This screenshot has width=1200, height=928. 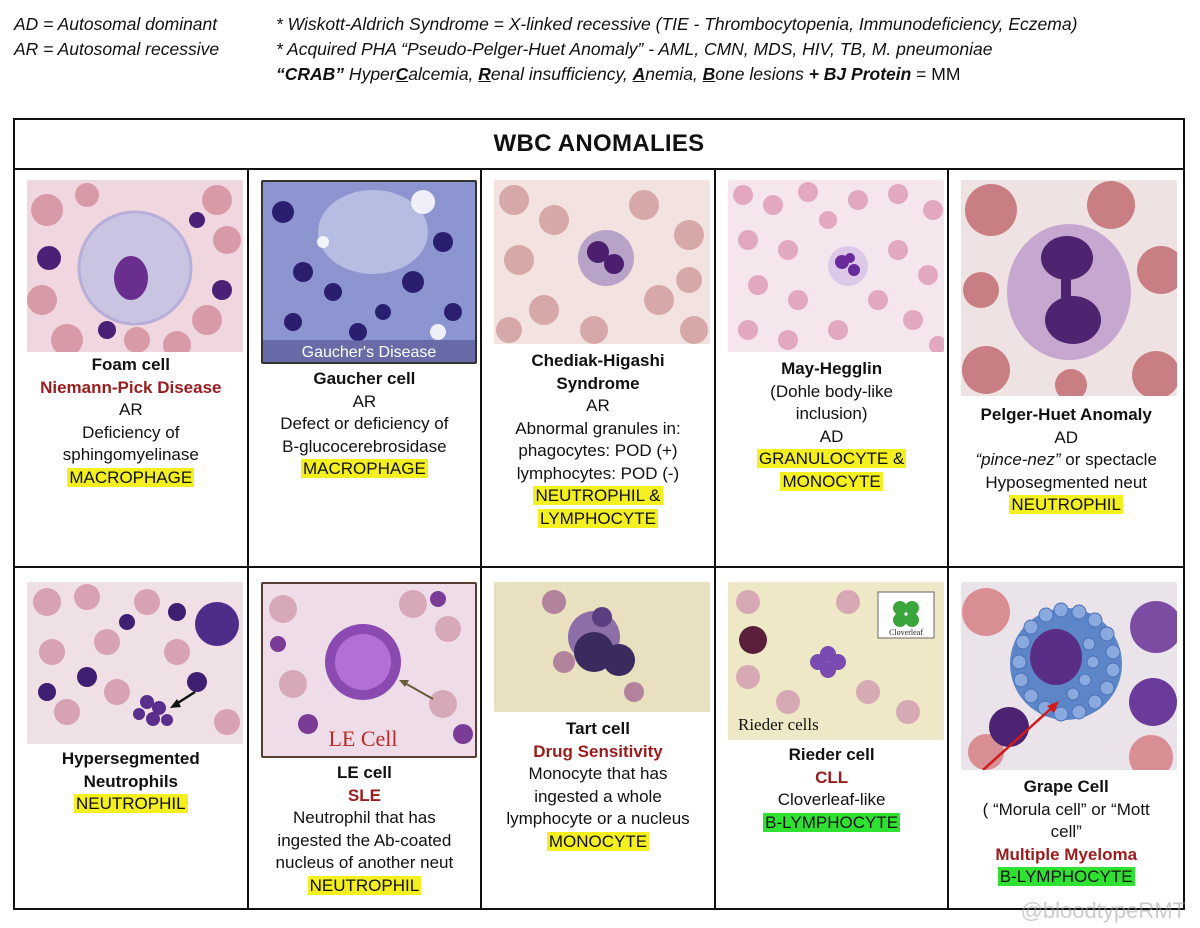 What do you see at coordinates (364, 401) in the screenshot?
I see `gaucher-inheritance: AR` at bounding box center [364, 401].